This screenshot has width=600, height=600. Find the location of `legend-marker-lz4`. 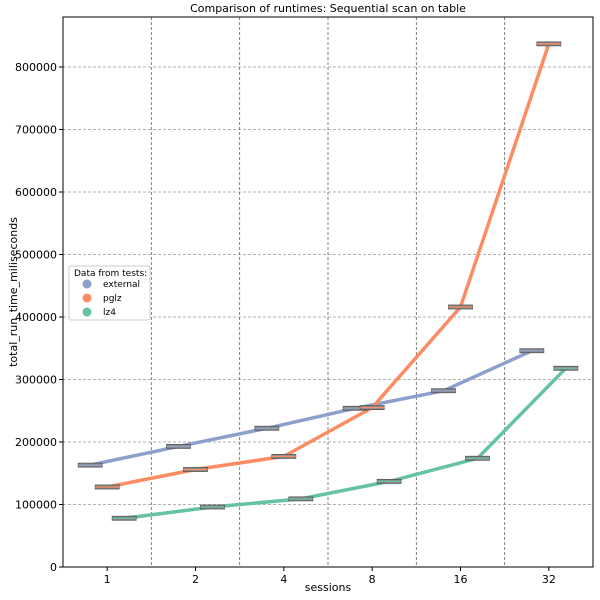

legend-marker-lz4 is located at coordinates (87, 312).